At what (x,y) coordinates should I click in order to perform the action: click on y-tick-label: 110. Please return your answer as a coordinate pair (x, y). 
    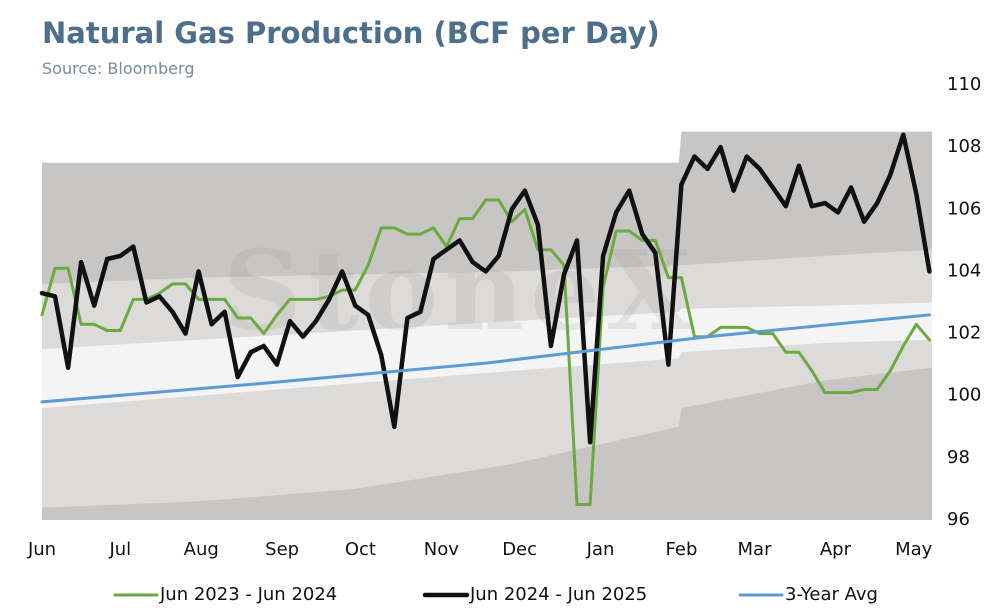
    Looking at the image, I should click on (964, 84).